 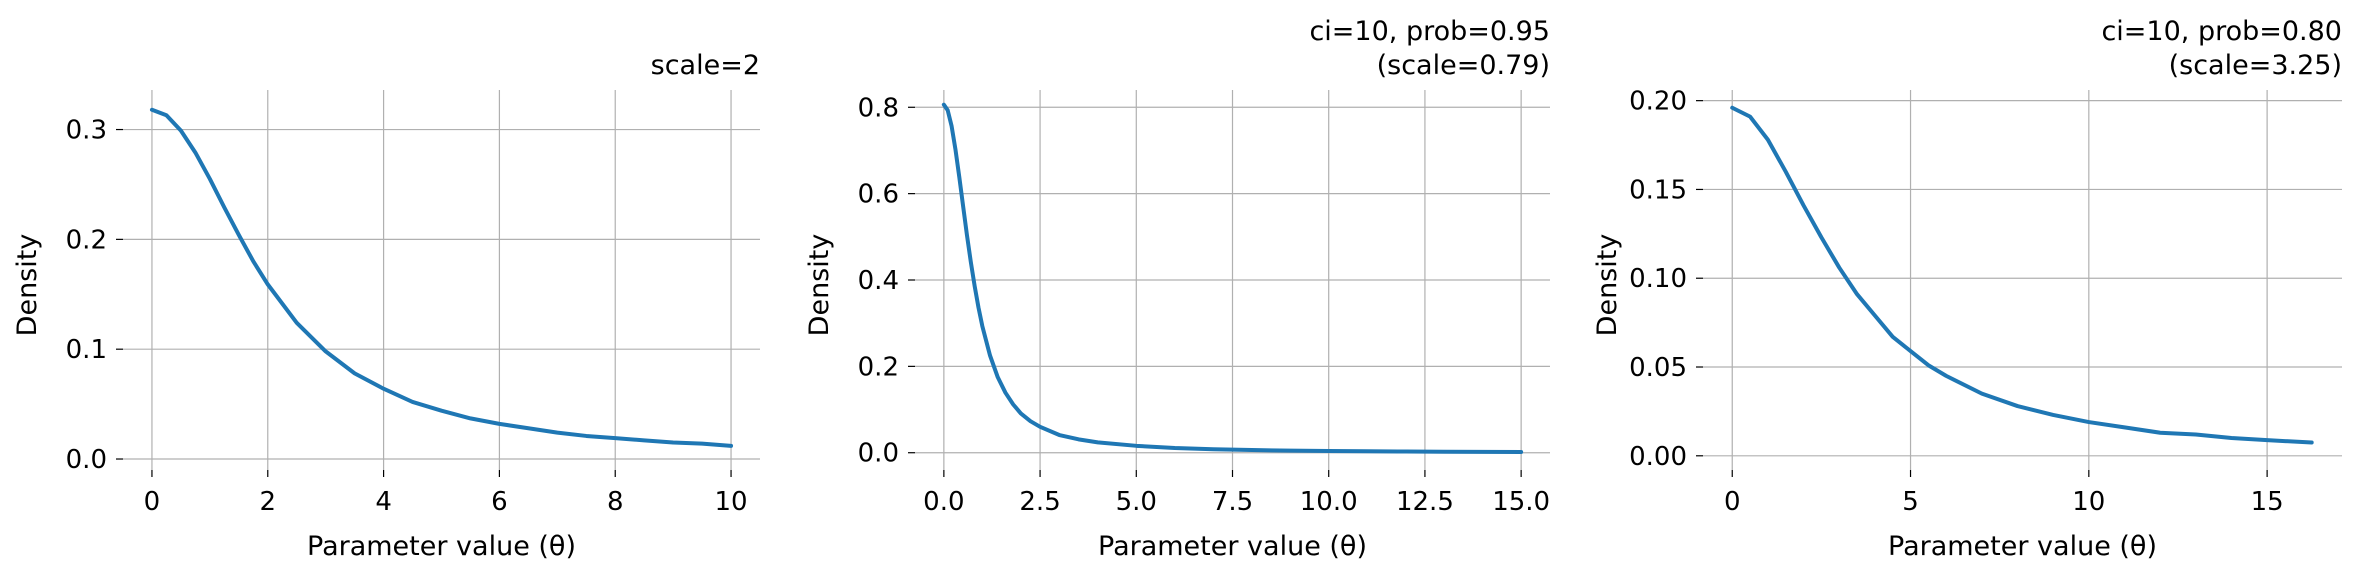 What do you see at coordinates (1910, 502) in the screenshot?
I see `x-tick-label: 5` at bounding box center [1910, 502].